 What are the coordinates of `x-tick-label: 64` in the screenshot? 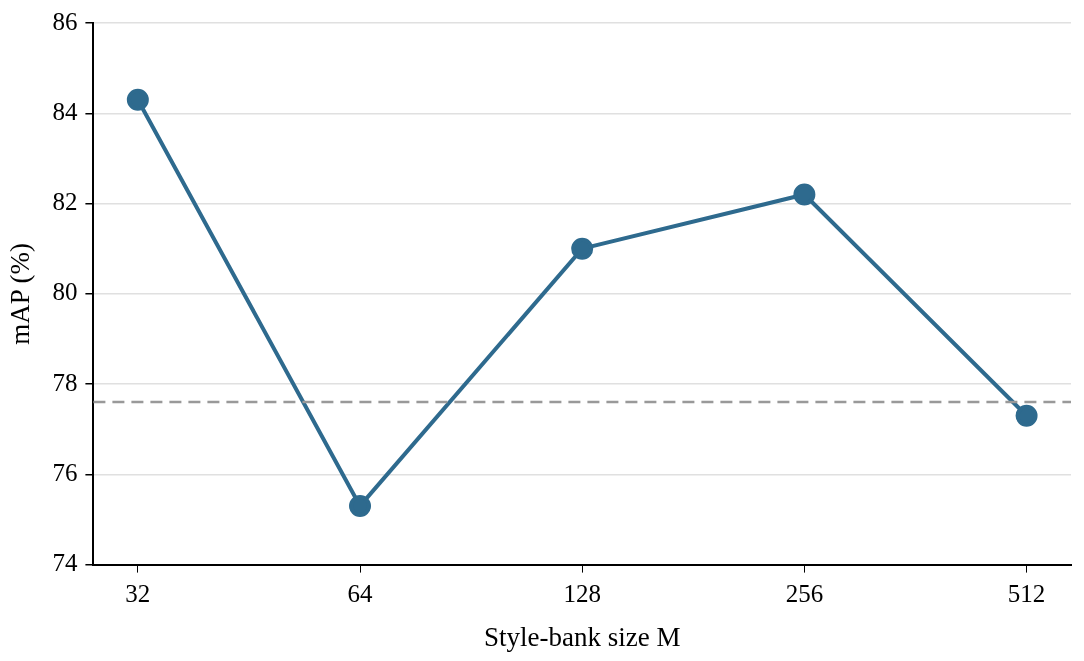 It's located at (360, 594).